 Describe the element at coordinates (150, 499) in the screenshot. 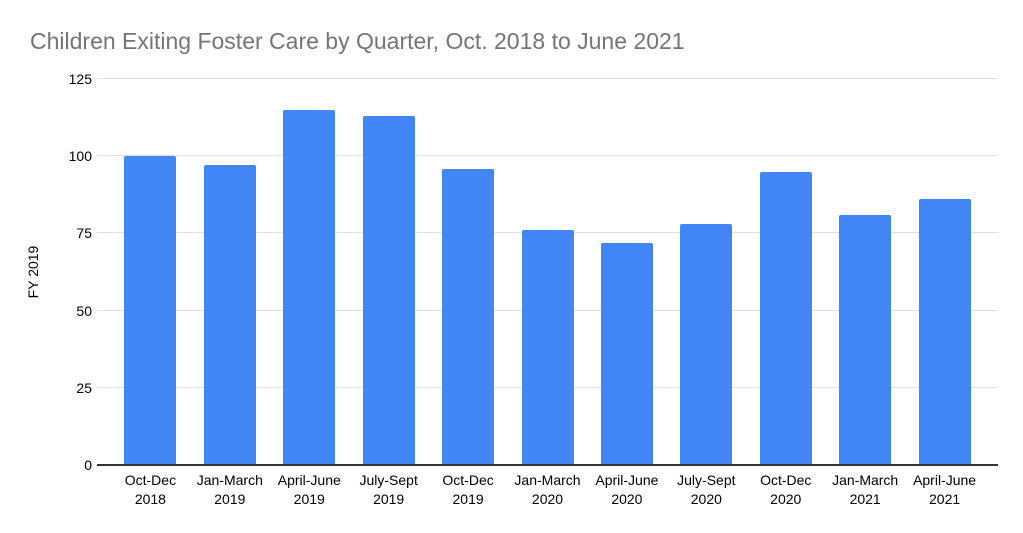

I see `x-axis-label-line2: 2018` at that location.